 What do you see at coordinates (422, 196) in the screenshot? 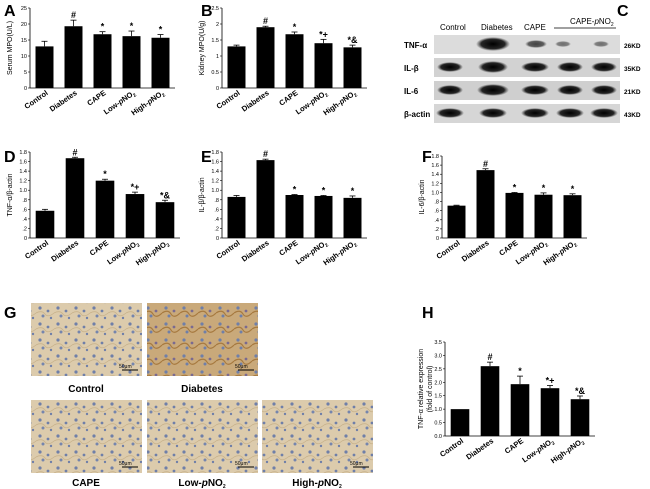
I see `y-axis-label: IL-6/β-actin` at bounding box center [422, 196].